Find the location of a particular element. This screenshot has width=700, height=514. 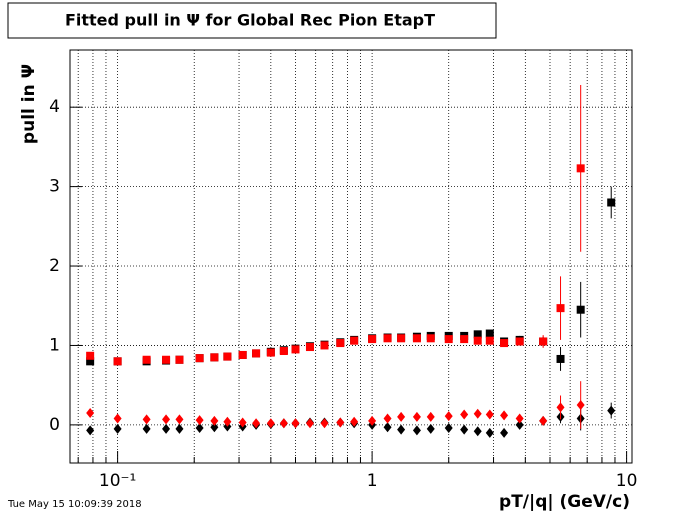

x-tick-label: 10⁻¹ is located at coordinates (117, 481).